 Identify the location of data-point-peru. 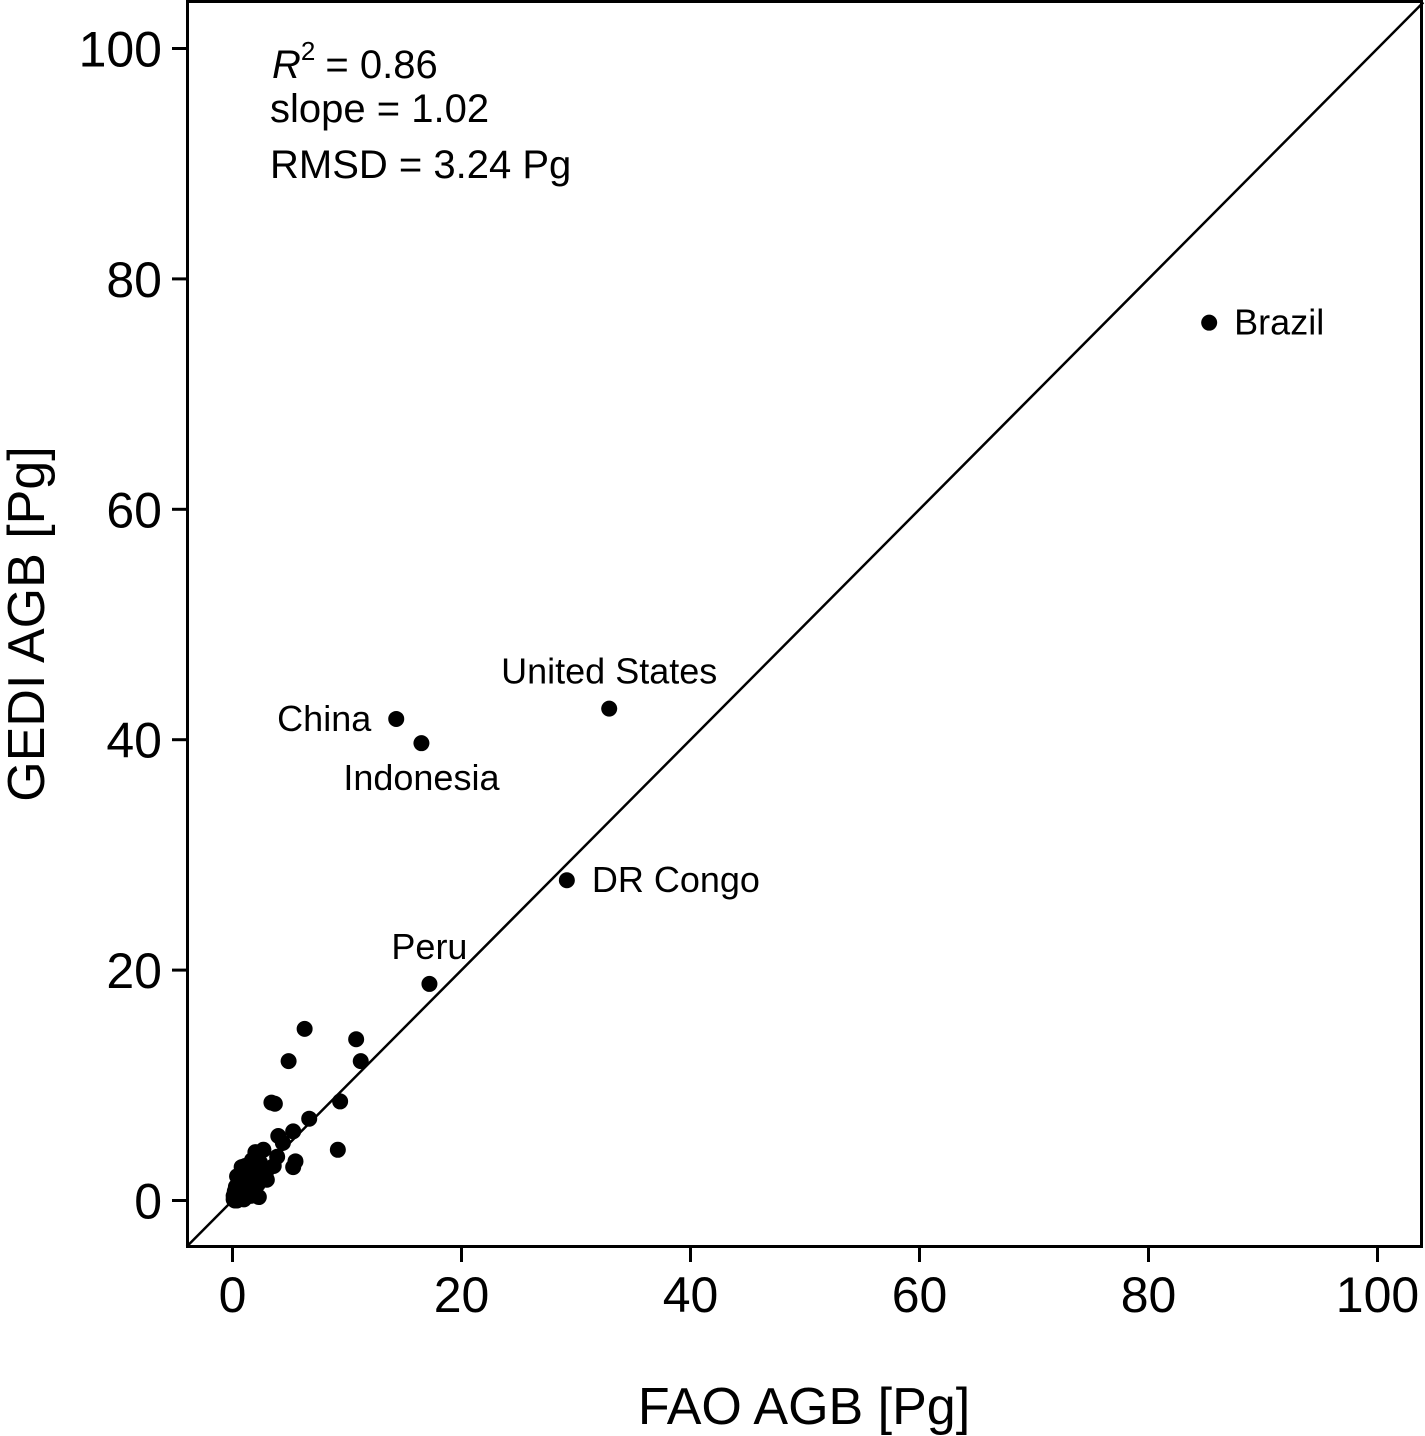
(429, 983).